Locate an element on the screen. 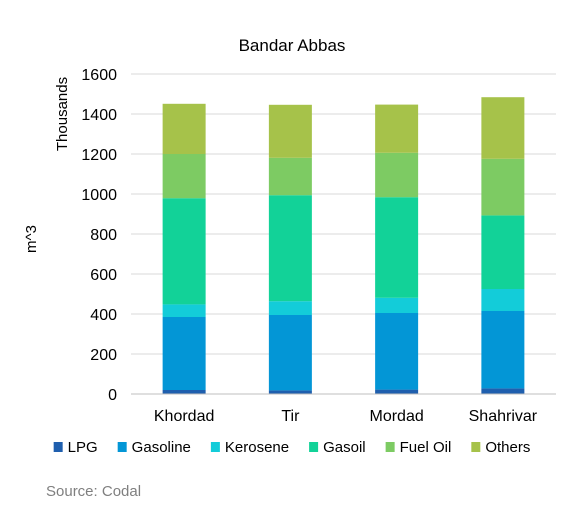  legend-item: Fuel Oil is located at coordinates (418, 447).